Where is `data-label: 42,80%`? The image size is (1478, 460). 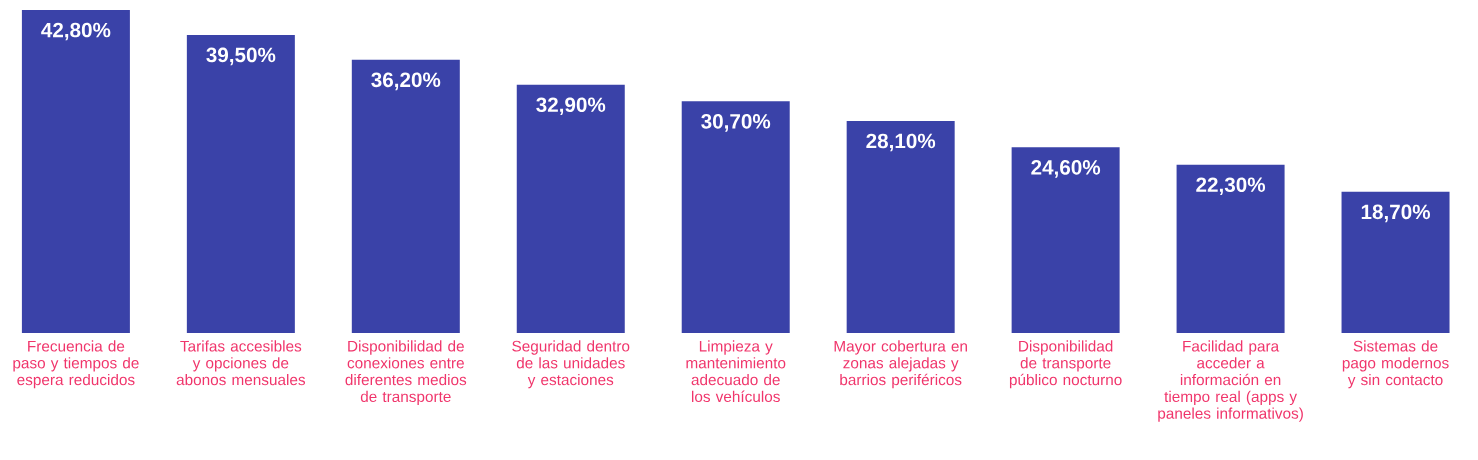 data-label: 42,80% is located at coordinates (76, 31).